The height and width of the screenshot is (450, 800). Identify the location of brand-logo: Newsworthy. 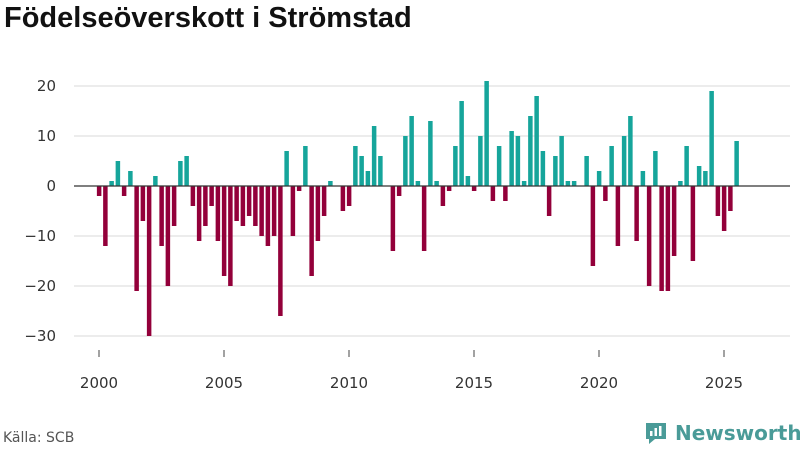
(721, 433).